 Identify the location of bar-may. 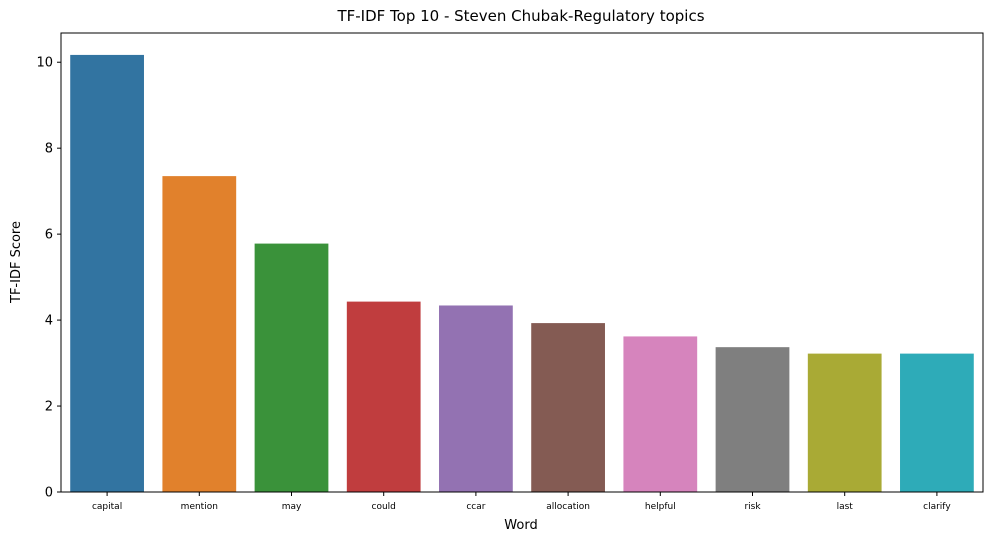
(291, 367).